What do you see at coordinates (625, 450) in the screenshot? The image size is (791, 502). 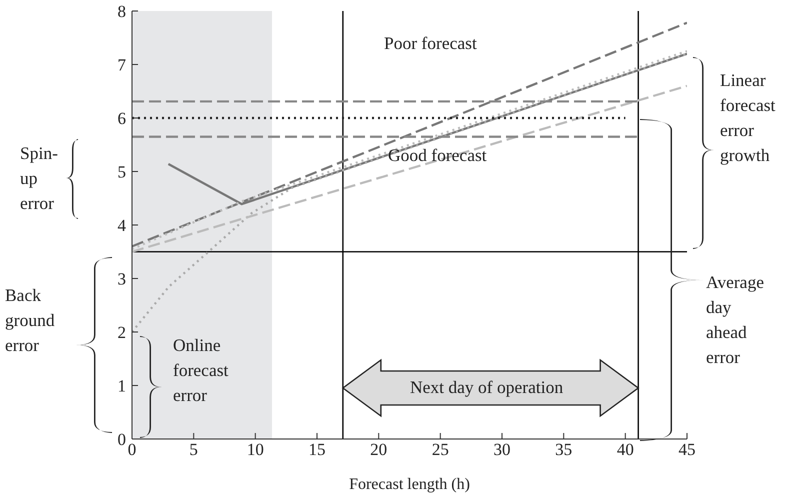 I see `x-tick-label: 40` at bounding box center [625, 450].